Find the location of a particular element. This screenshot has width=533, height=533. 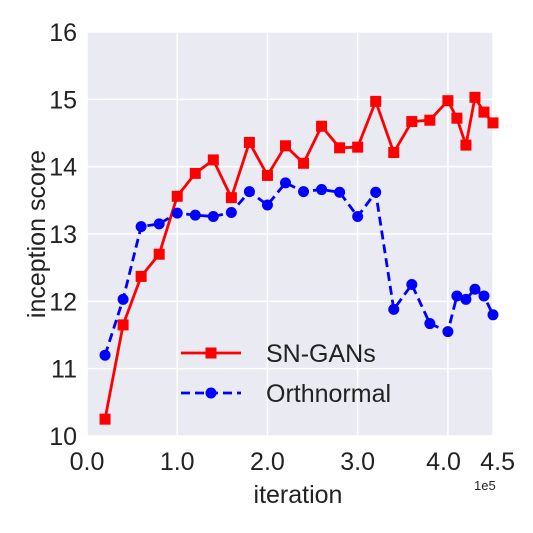

x-tick-label: 4.5 is located at coordinates (497, 462).